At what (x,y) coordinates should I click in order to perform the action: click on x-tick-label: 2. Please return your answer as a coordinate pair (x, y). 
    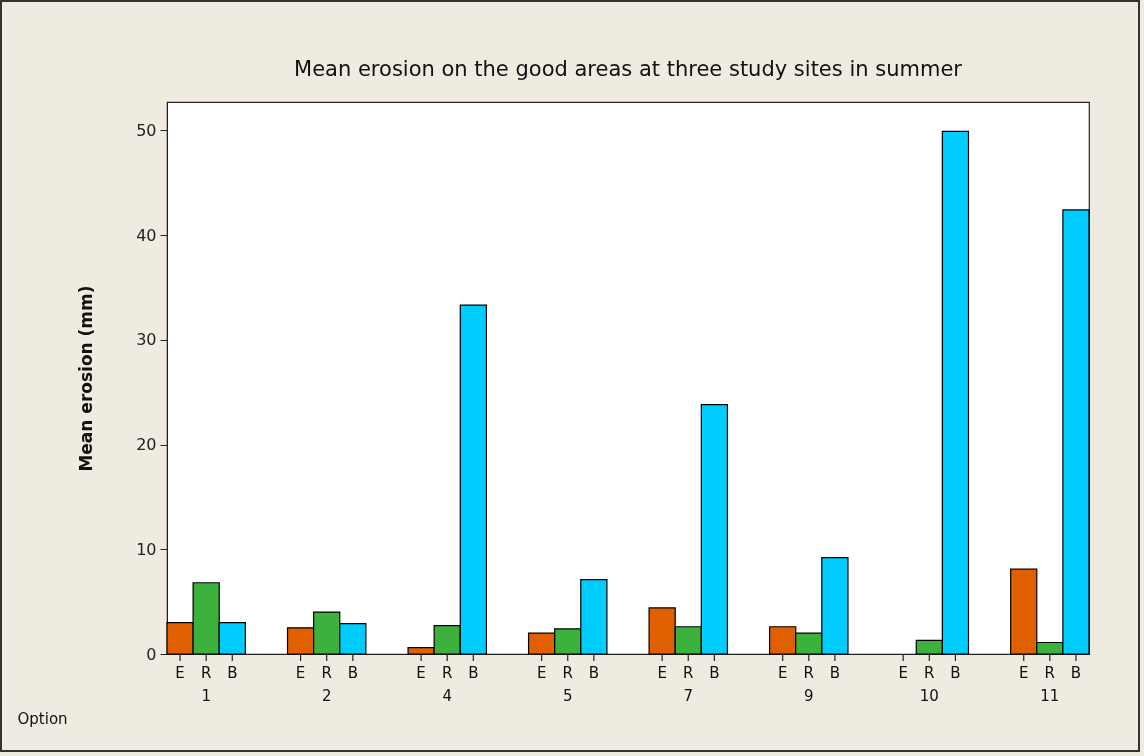
    Looking at the image, I should click on (326, 695).